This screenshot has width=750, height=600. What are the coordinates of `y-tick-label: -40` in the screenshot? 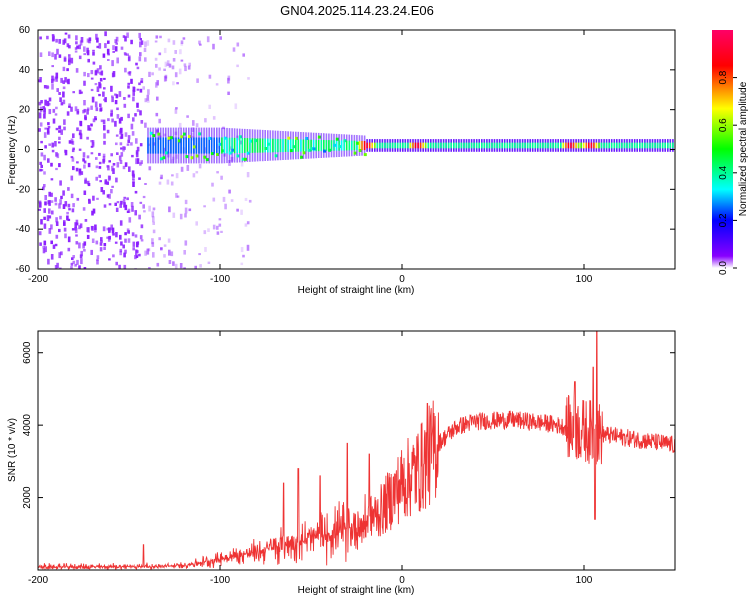 It's located at (23, 229).